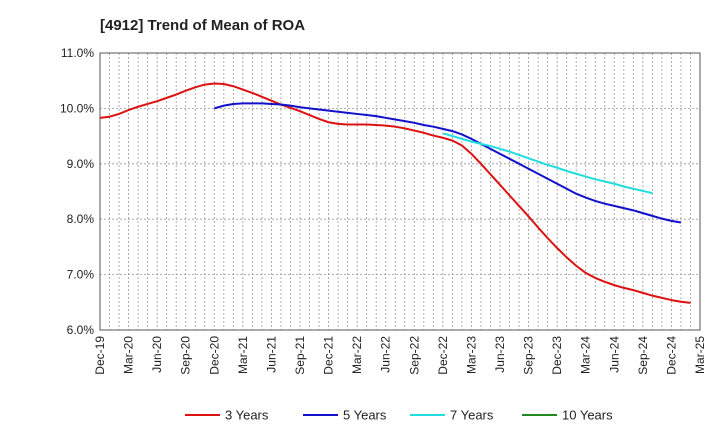 The height and width of the screenshot is (440, 720). I want to click on x-tick-label: Dec-23, so click(557, 355).